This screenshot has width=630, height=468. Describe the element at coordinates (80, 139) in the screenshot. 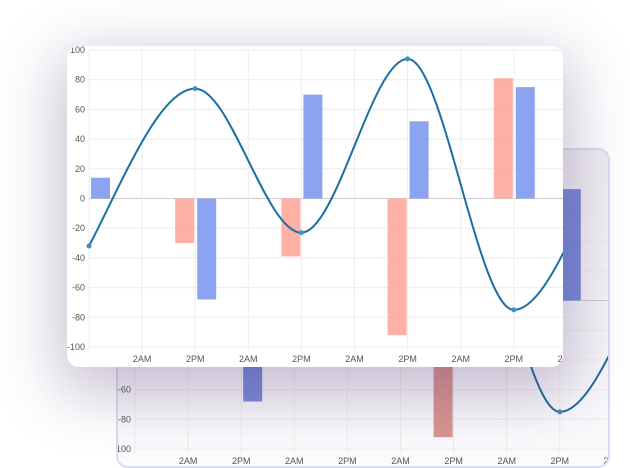

I see `y-tick-label: 40` at that location.